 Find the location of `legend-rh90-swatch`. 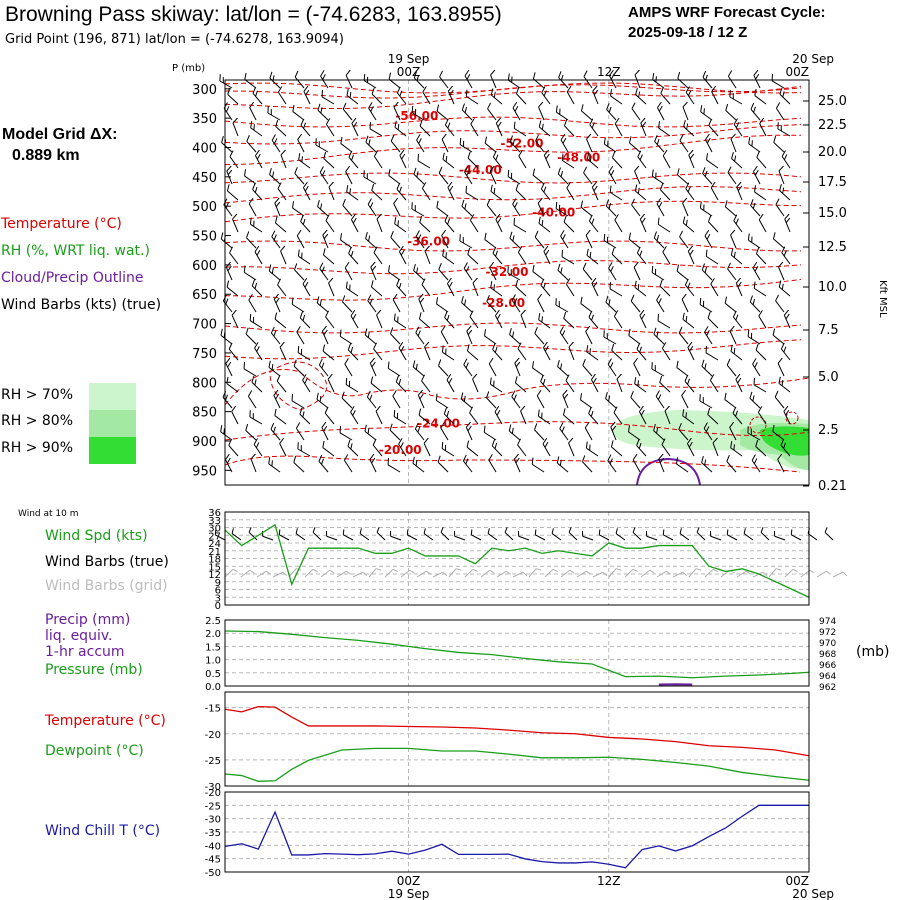

legend-rh90-swatch is located at coordinates (112, 450).